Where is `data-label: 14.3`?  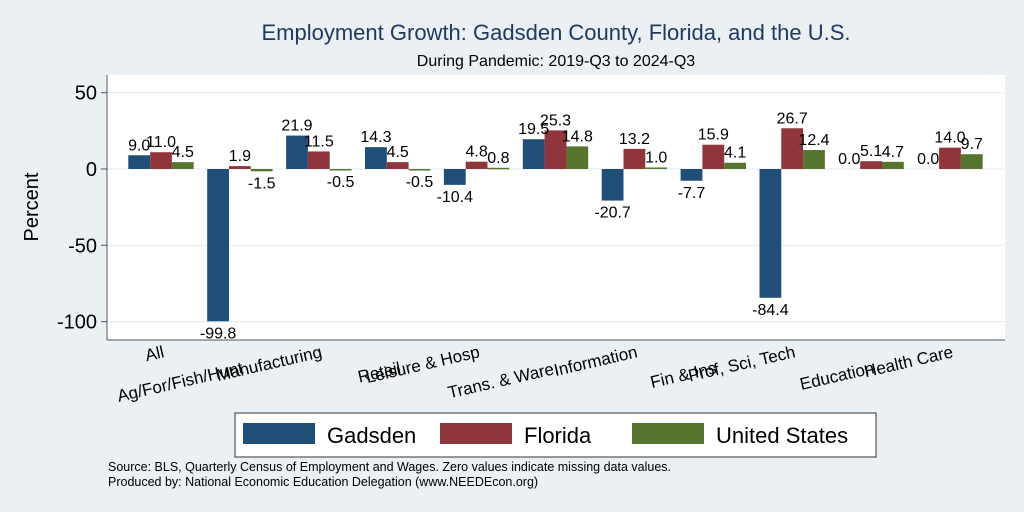
data-label: 14.3 is located at coordinates (375, 137).